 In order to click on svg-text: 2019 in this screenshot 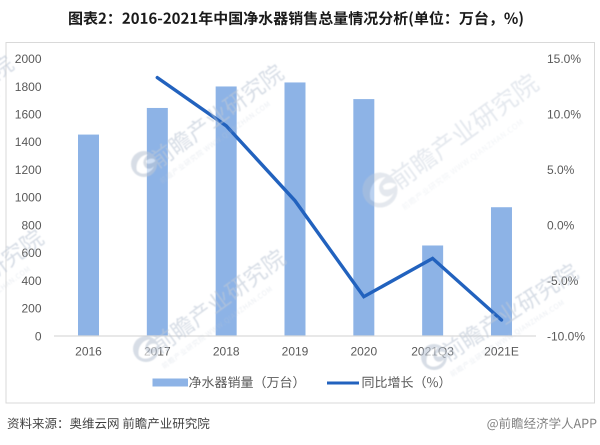, I will do `click(295, 351)`.